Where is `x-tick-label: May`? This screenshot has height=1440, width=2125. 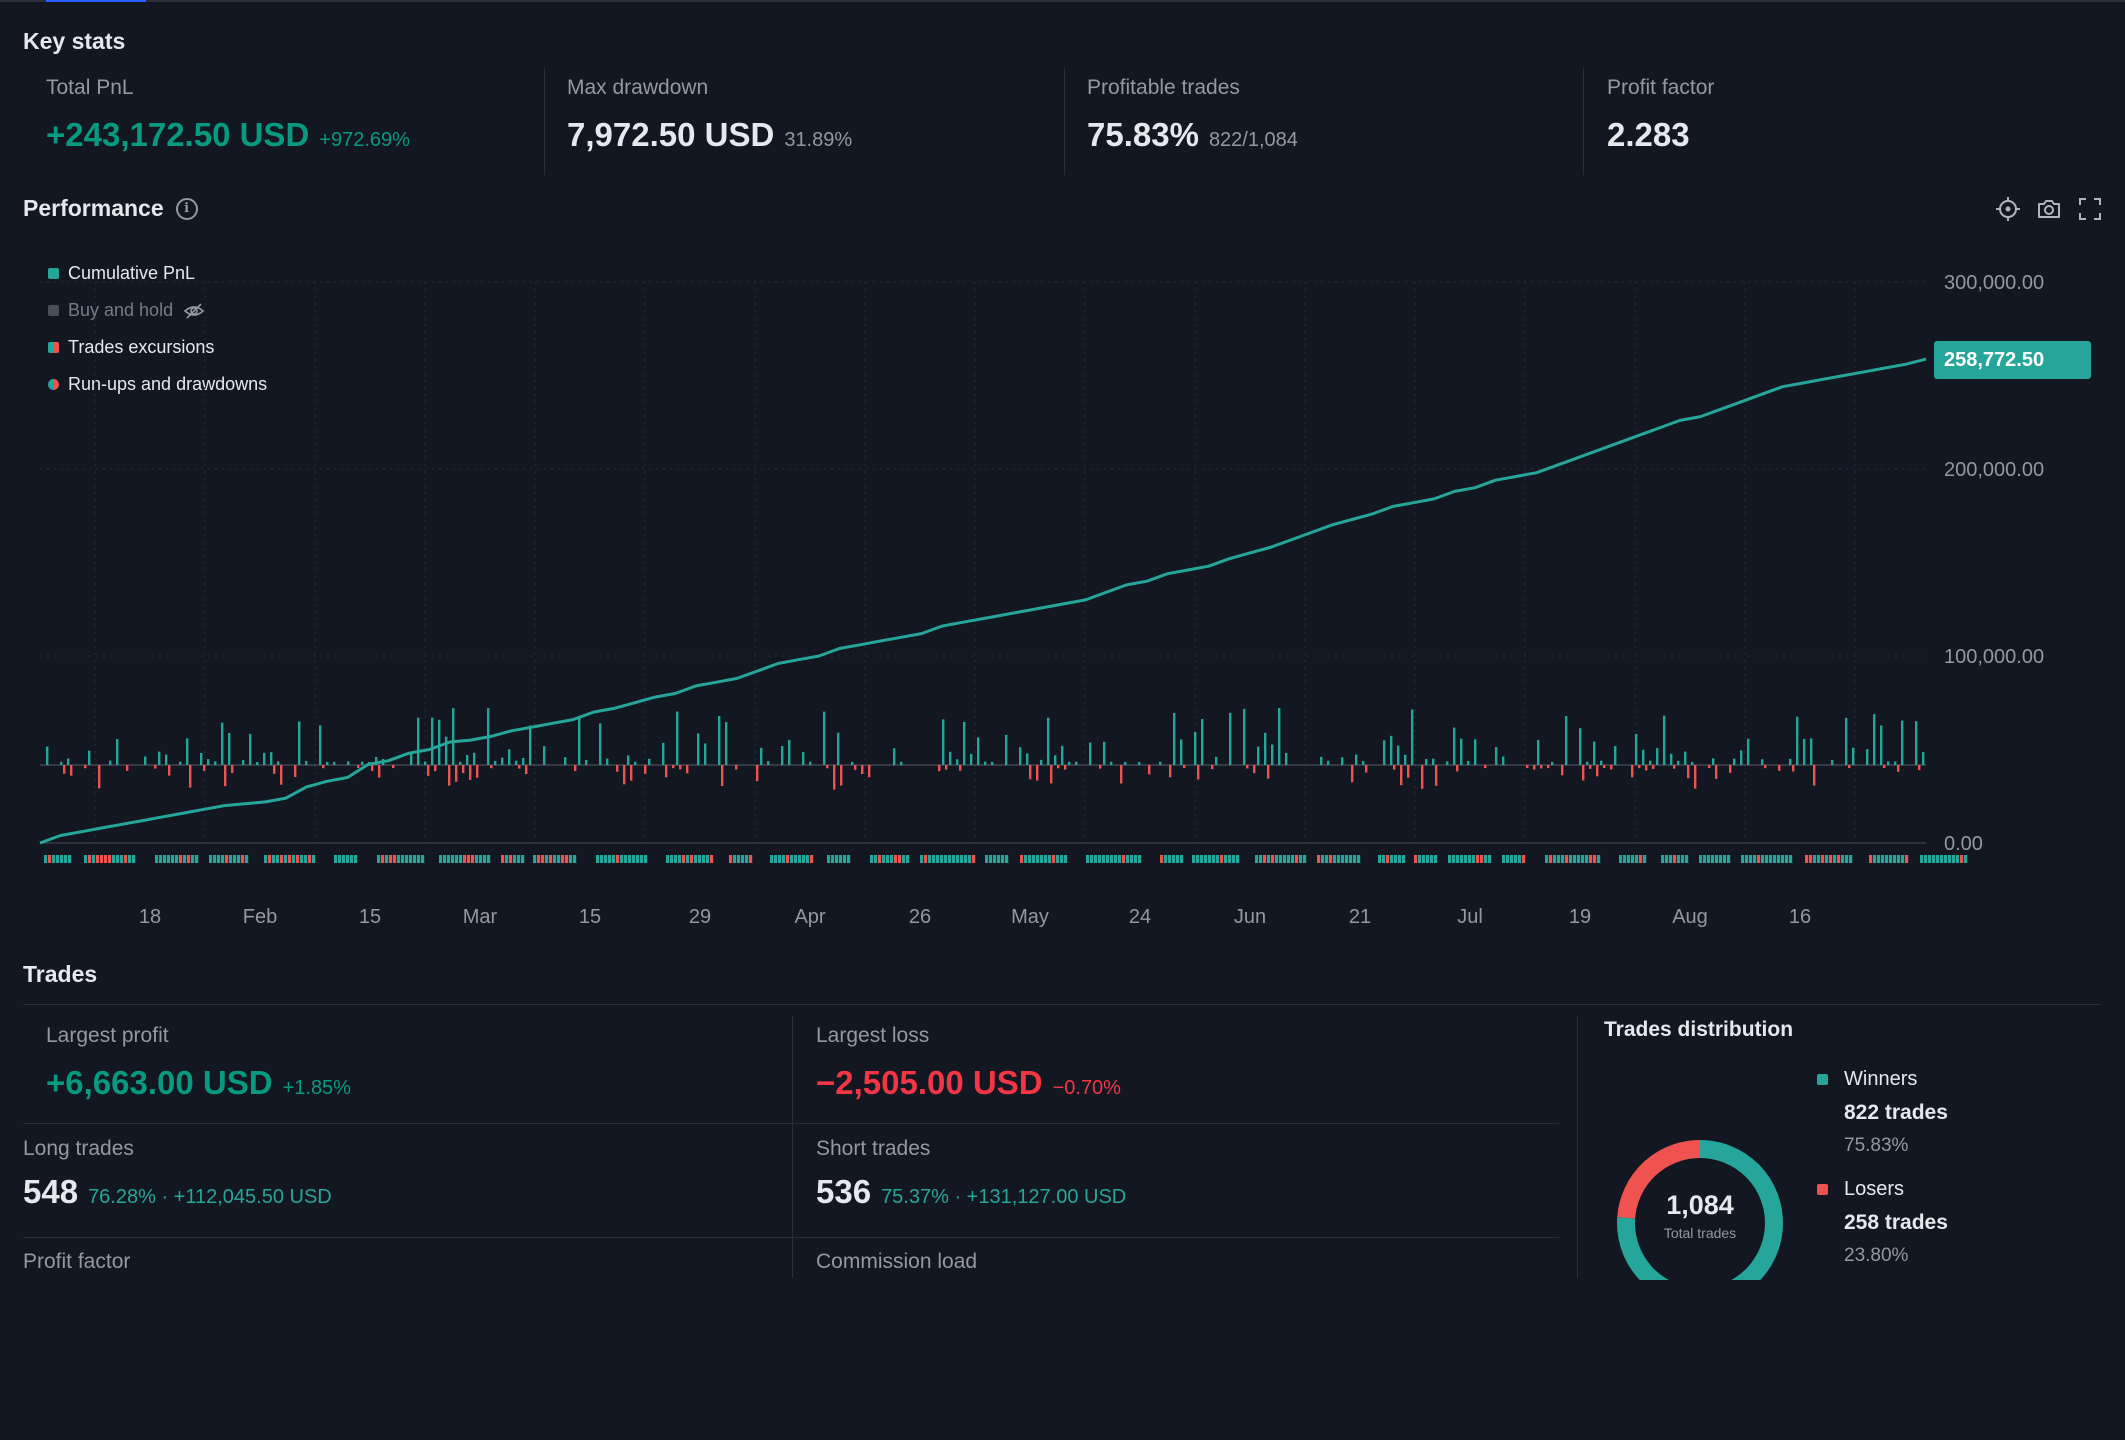 x-tick-label: May is located at coordinates (1030, 917).